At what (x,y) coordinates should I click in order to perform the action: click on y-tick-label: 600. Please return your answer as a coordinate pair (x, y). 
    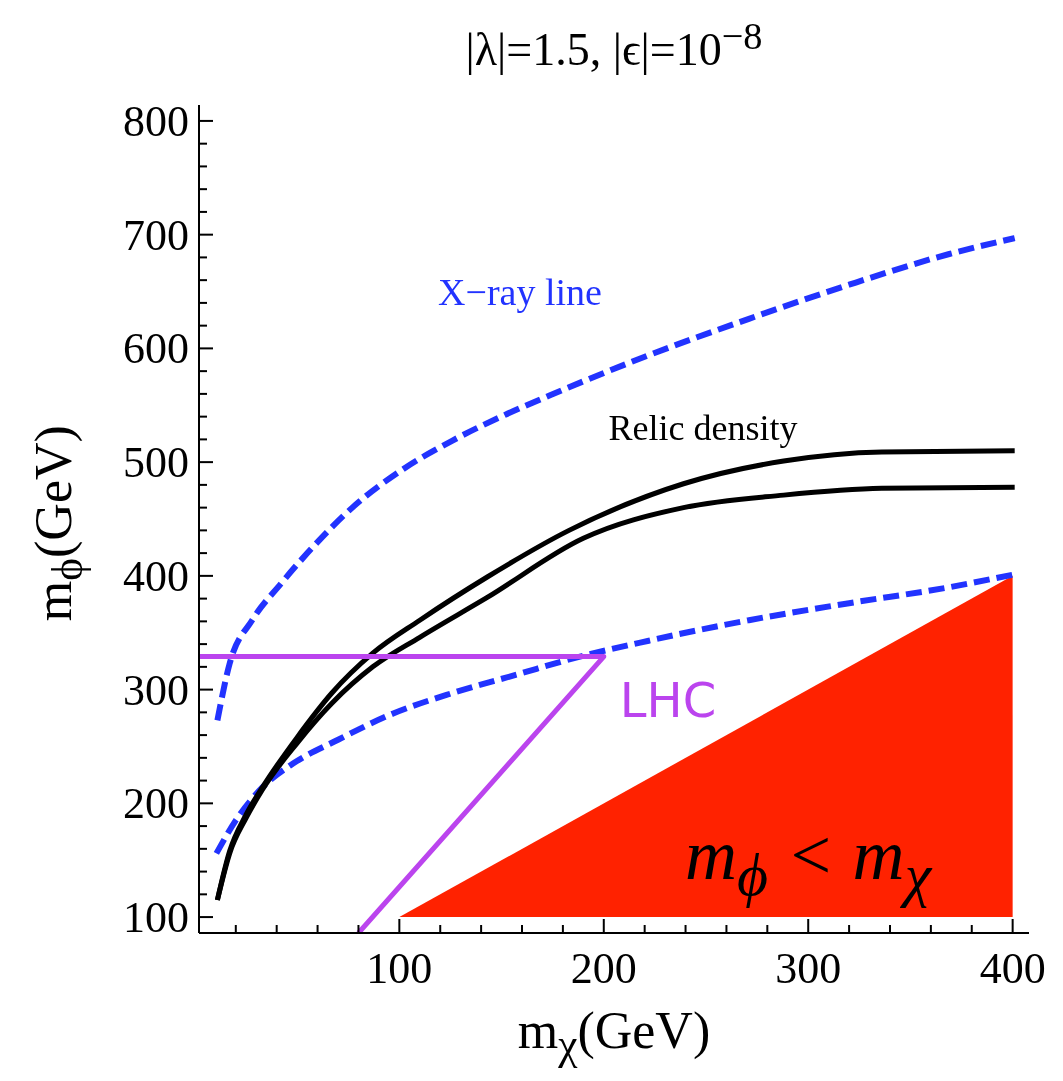
    Looking at the image, I should click on (156, 349).